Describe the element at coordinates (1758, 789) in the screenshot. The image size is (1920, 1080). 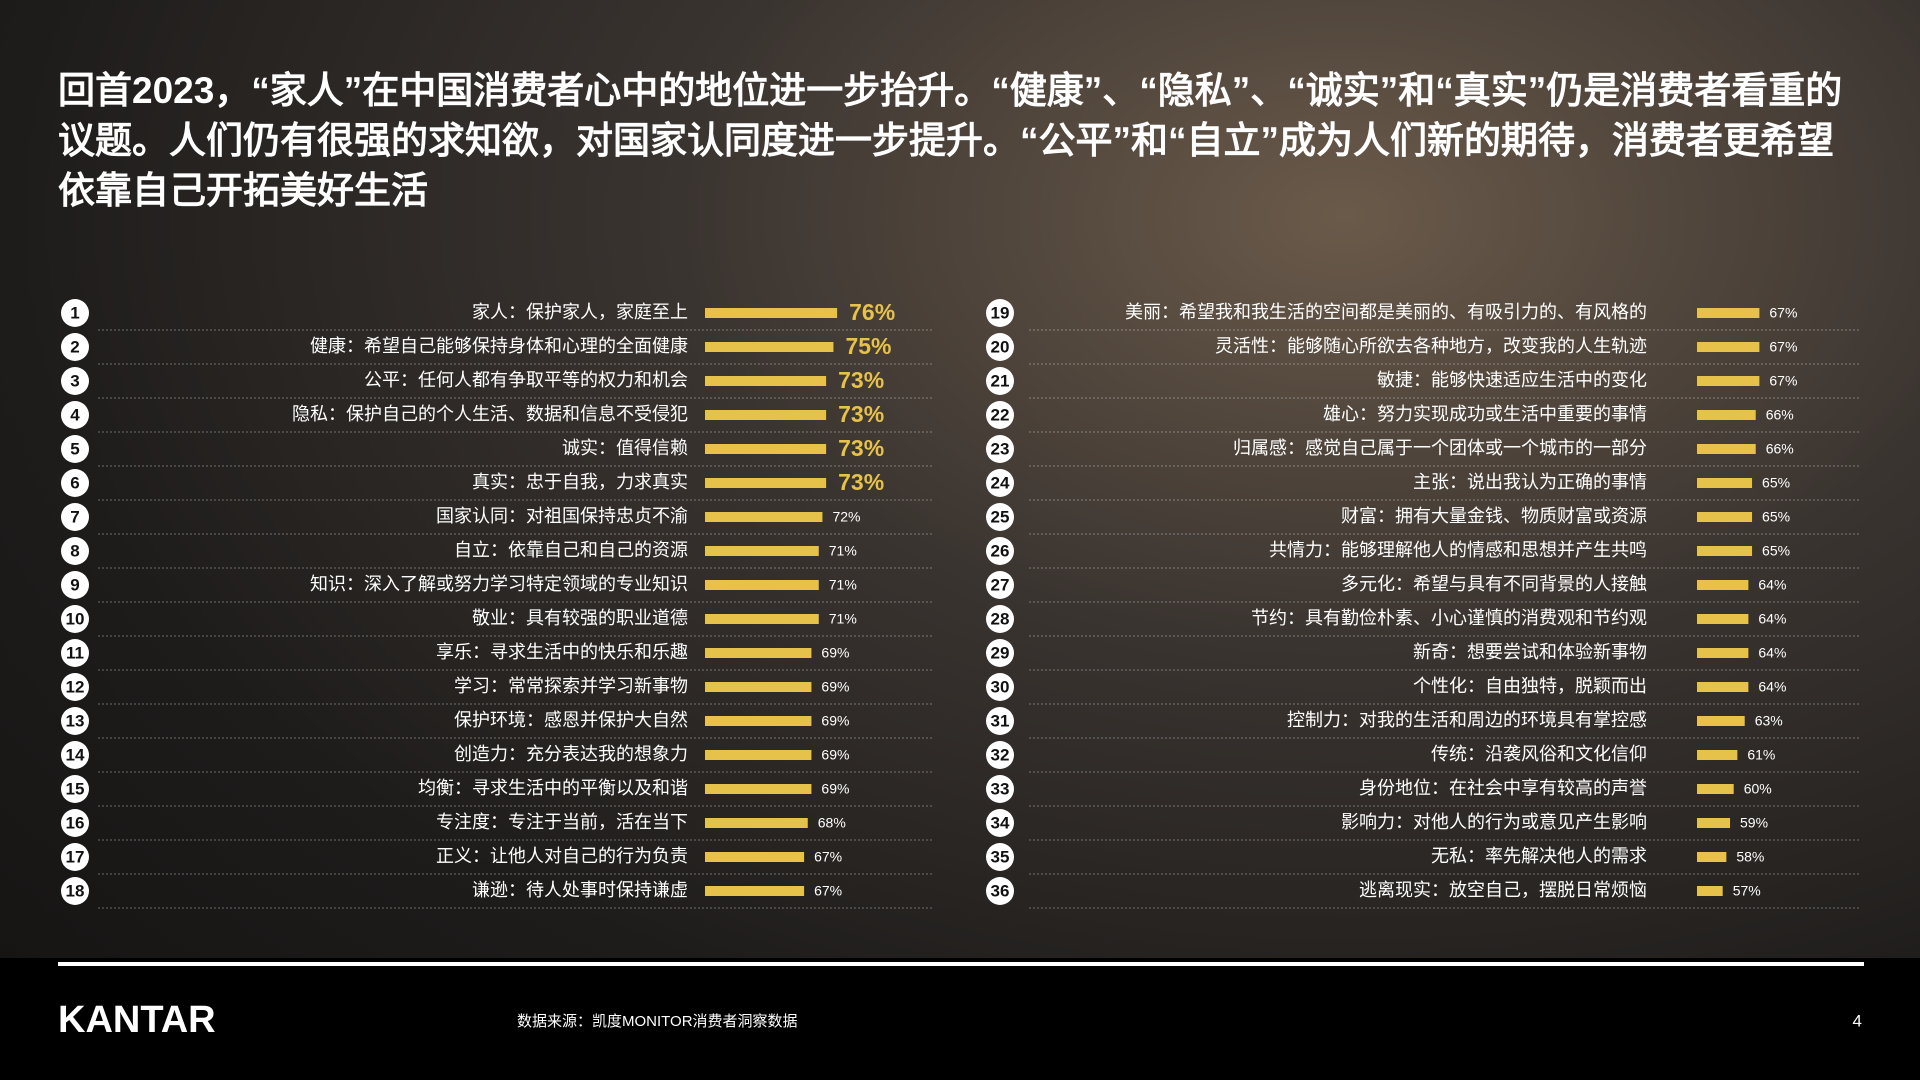
I see `value-label: 60%` at that location.